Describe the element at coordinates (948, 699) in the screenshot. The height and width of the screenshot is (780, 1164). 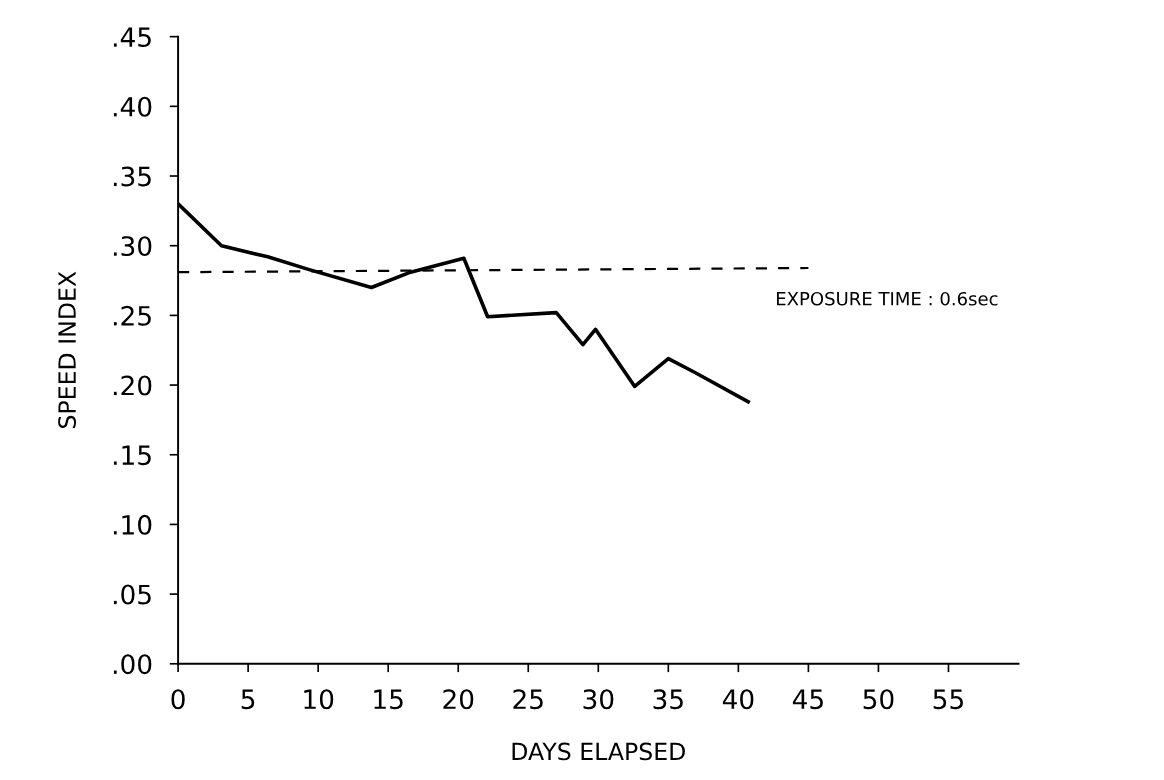
I see `x-tick-label: 55` at that location.